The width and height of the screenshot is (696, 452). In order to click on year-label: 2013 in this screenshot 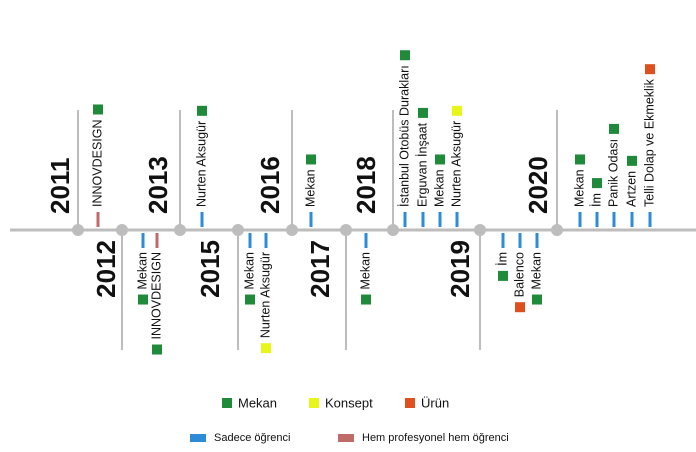, I will do `click(158, 185)`.